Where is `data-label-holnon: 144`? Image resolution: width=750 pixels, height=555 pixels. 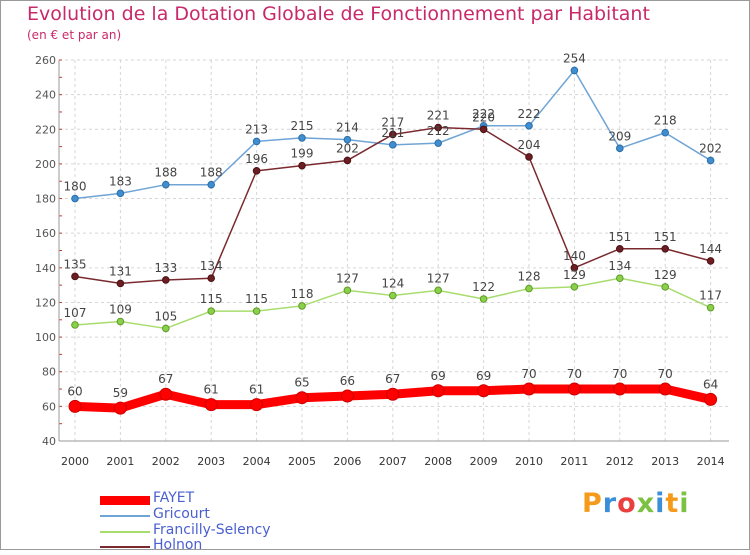
data-label-holnon: 144 is located at coordinates (710, 249).